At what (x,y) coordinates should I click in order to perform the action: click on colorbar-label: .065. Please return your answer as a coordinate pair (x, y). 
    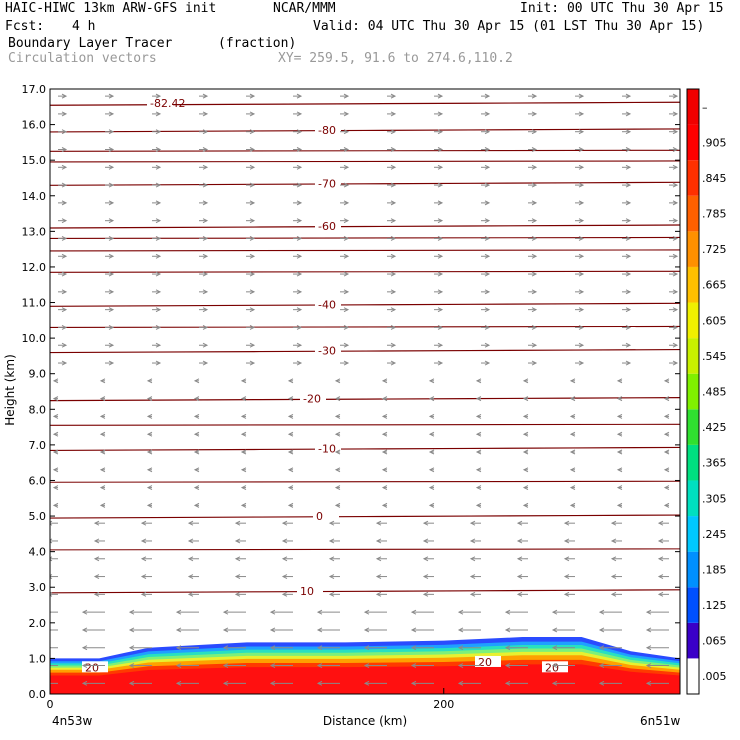
    Looking at the image, I should click on (714, 641).